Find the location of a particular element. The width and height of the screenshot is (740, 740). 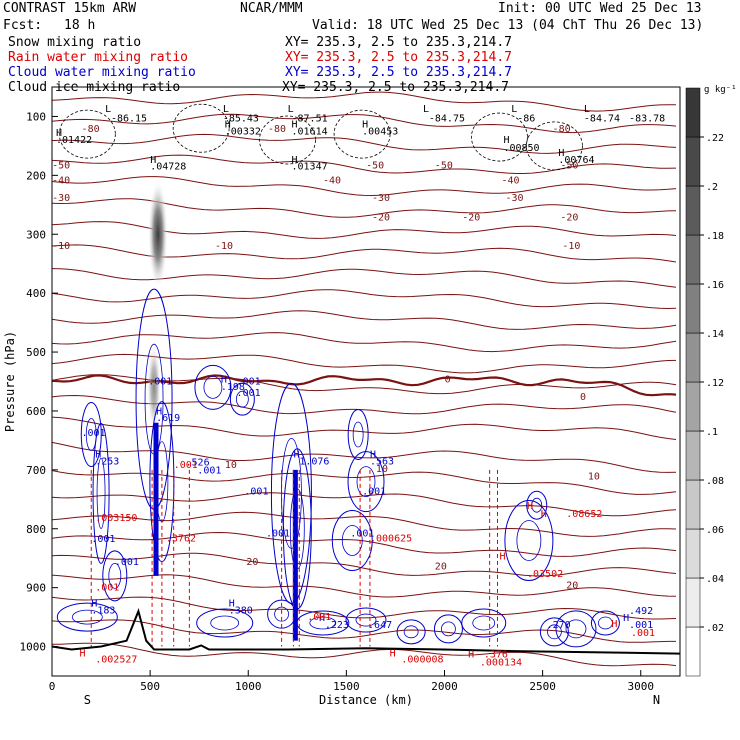

temperature-label: 10 is located at coordinates (382, 469).